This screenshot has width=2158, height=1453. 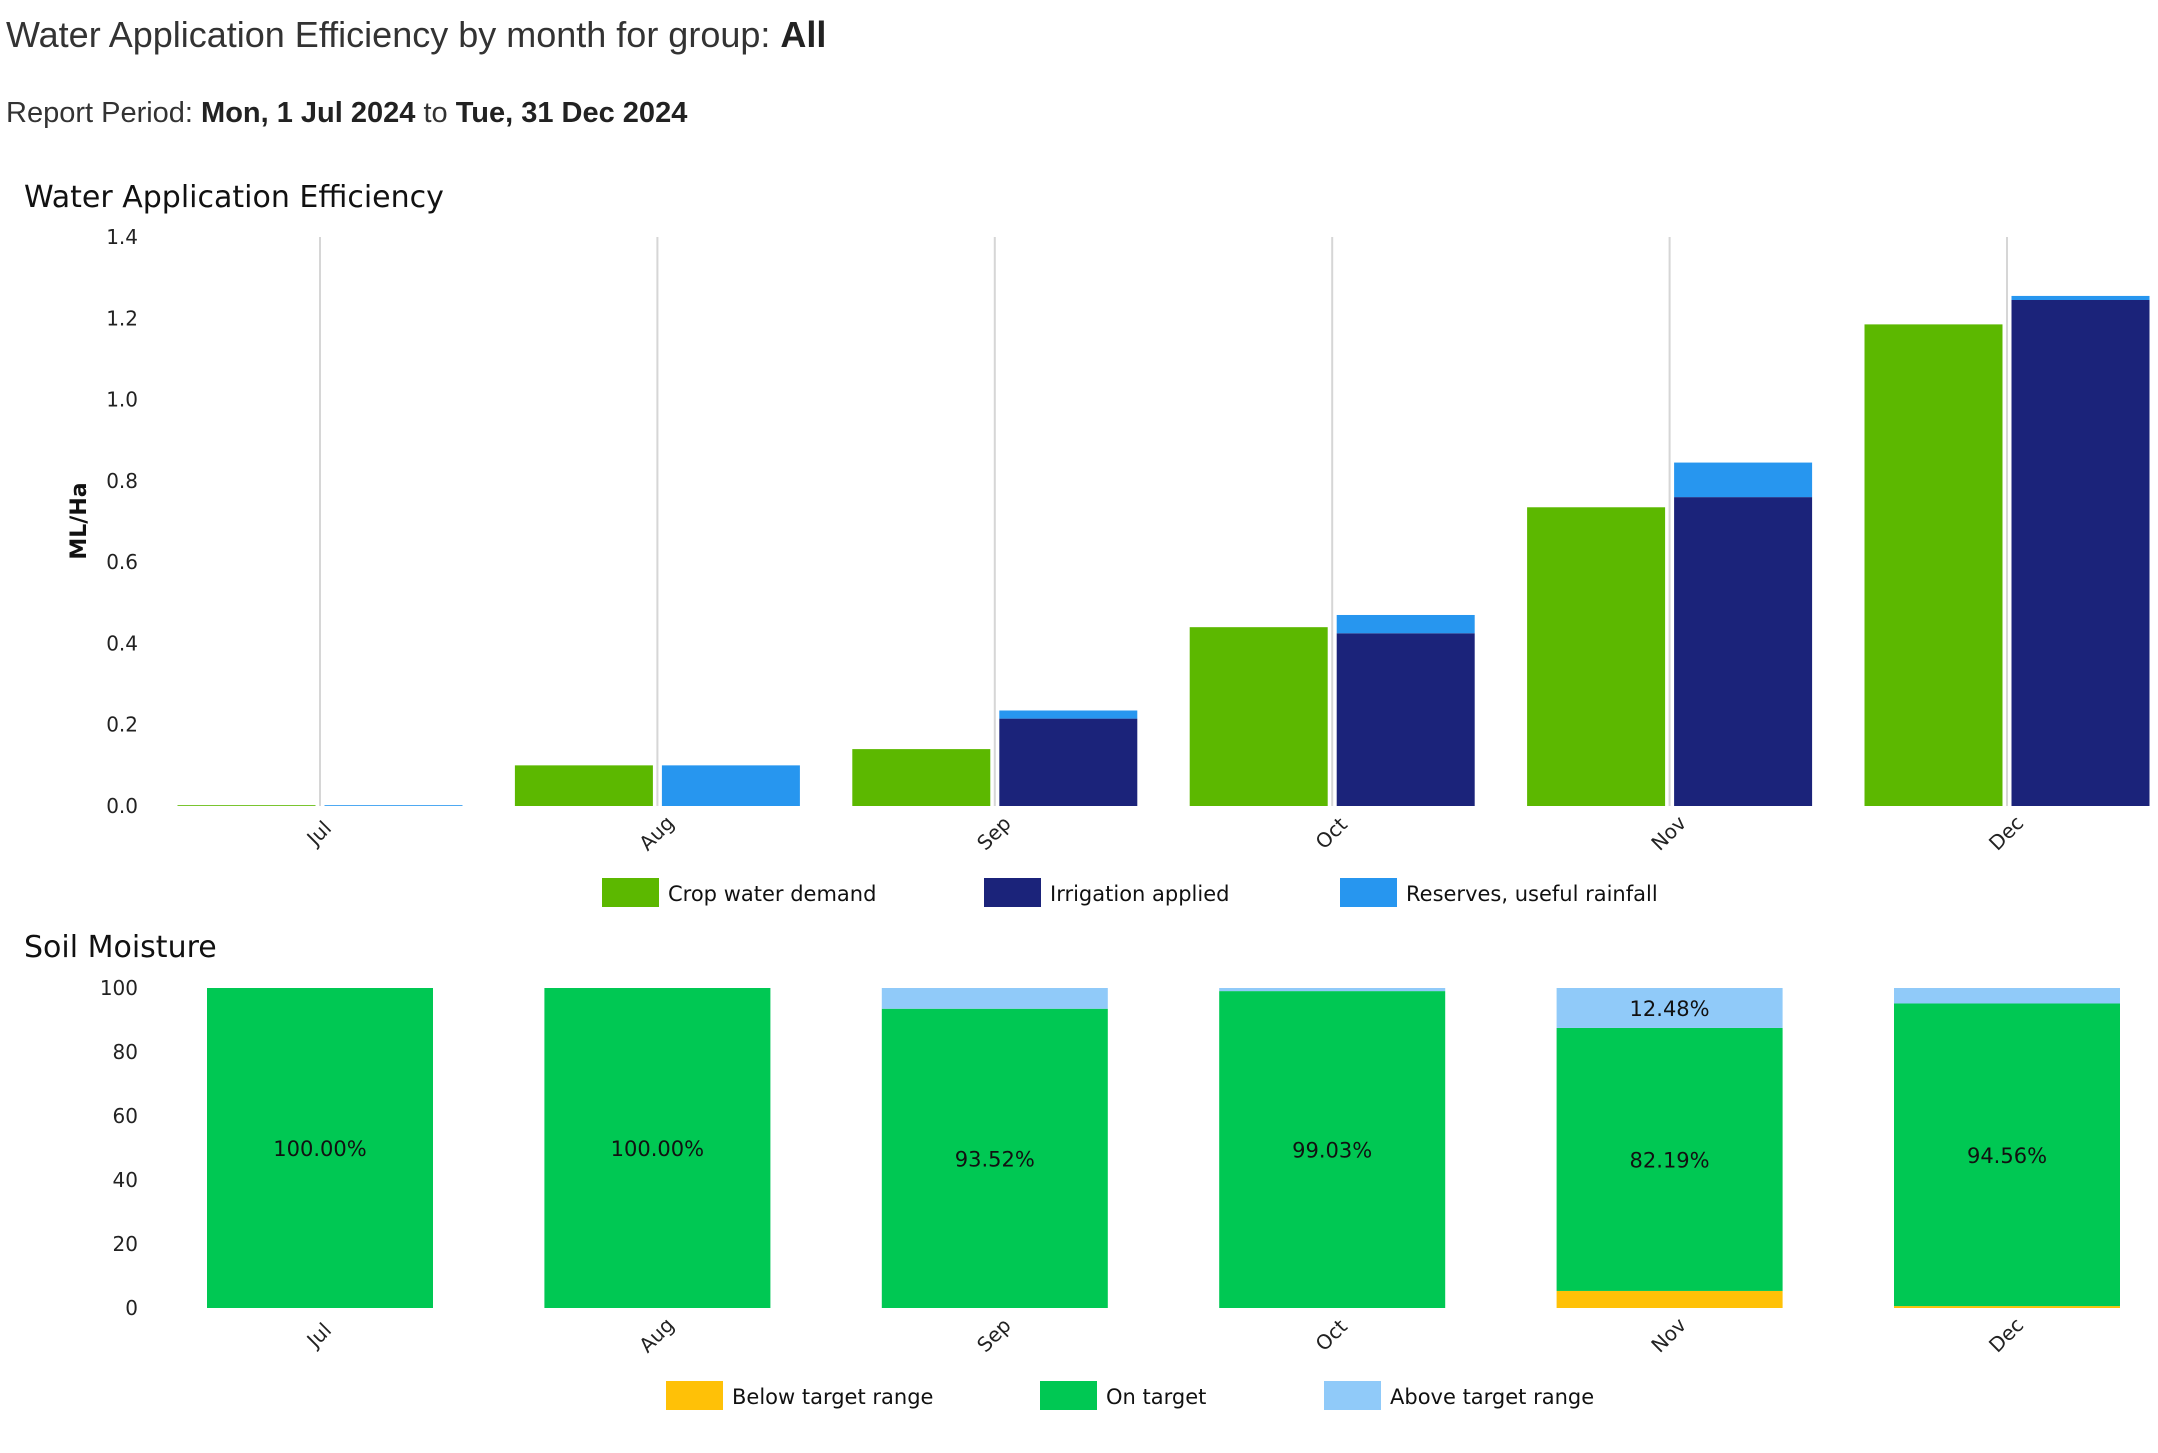 What do you see at coordinates (79, 520) in the screenshot?
I see `y-axis-label: ML/Ha` at bounding box center [79, 520].